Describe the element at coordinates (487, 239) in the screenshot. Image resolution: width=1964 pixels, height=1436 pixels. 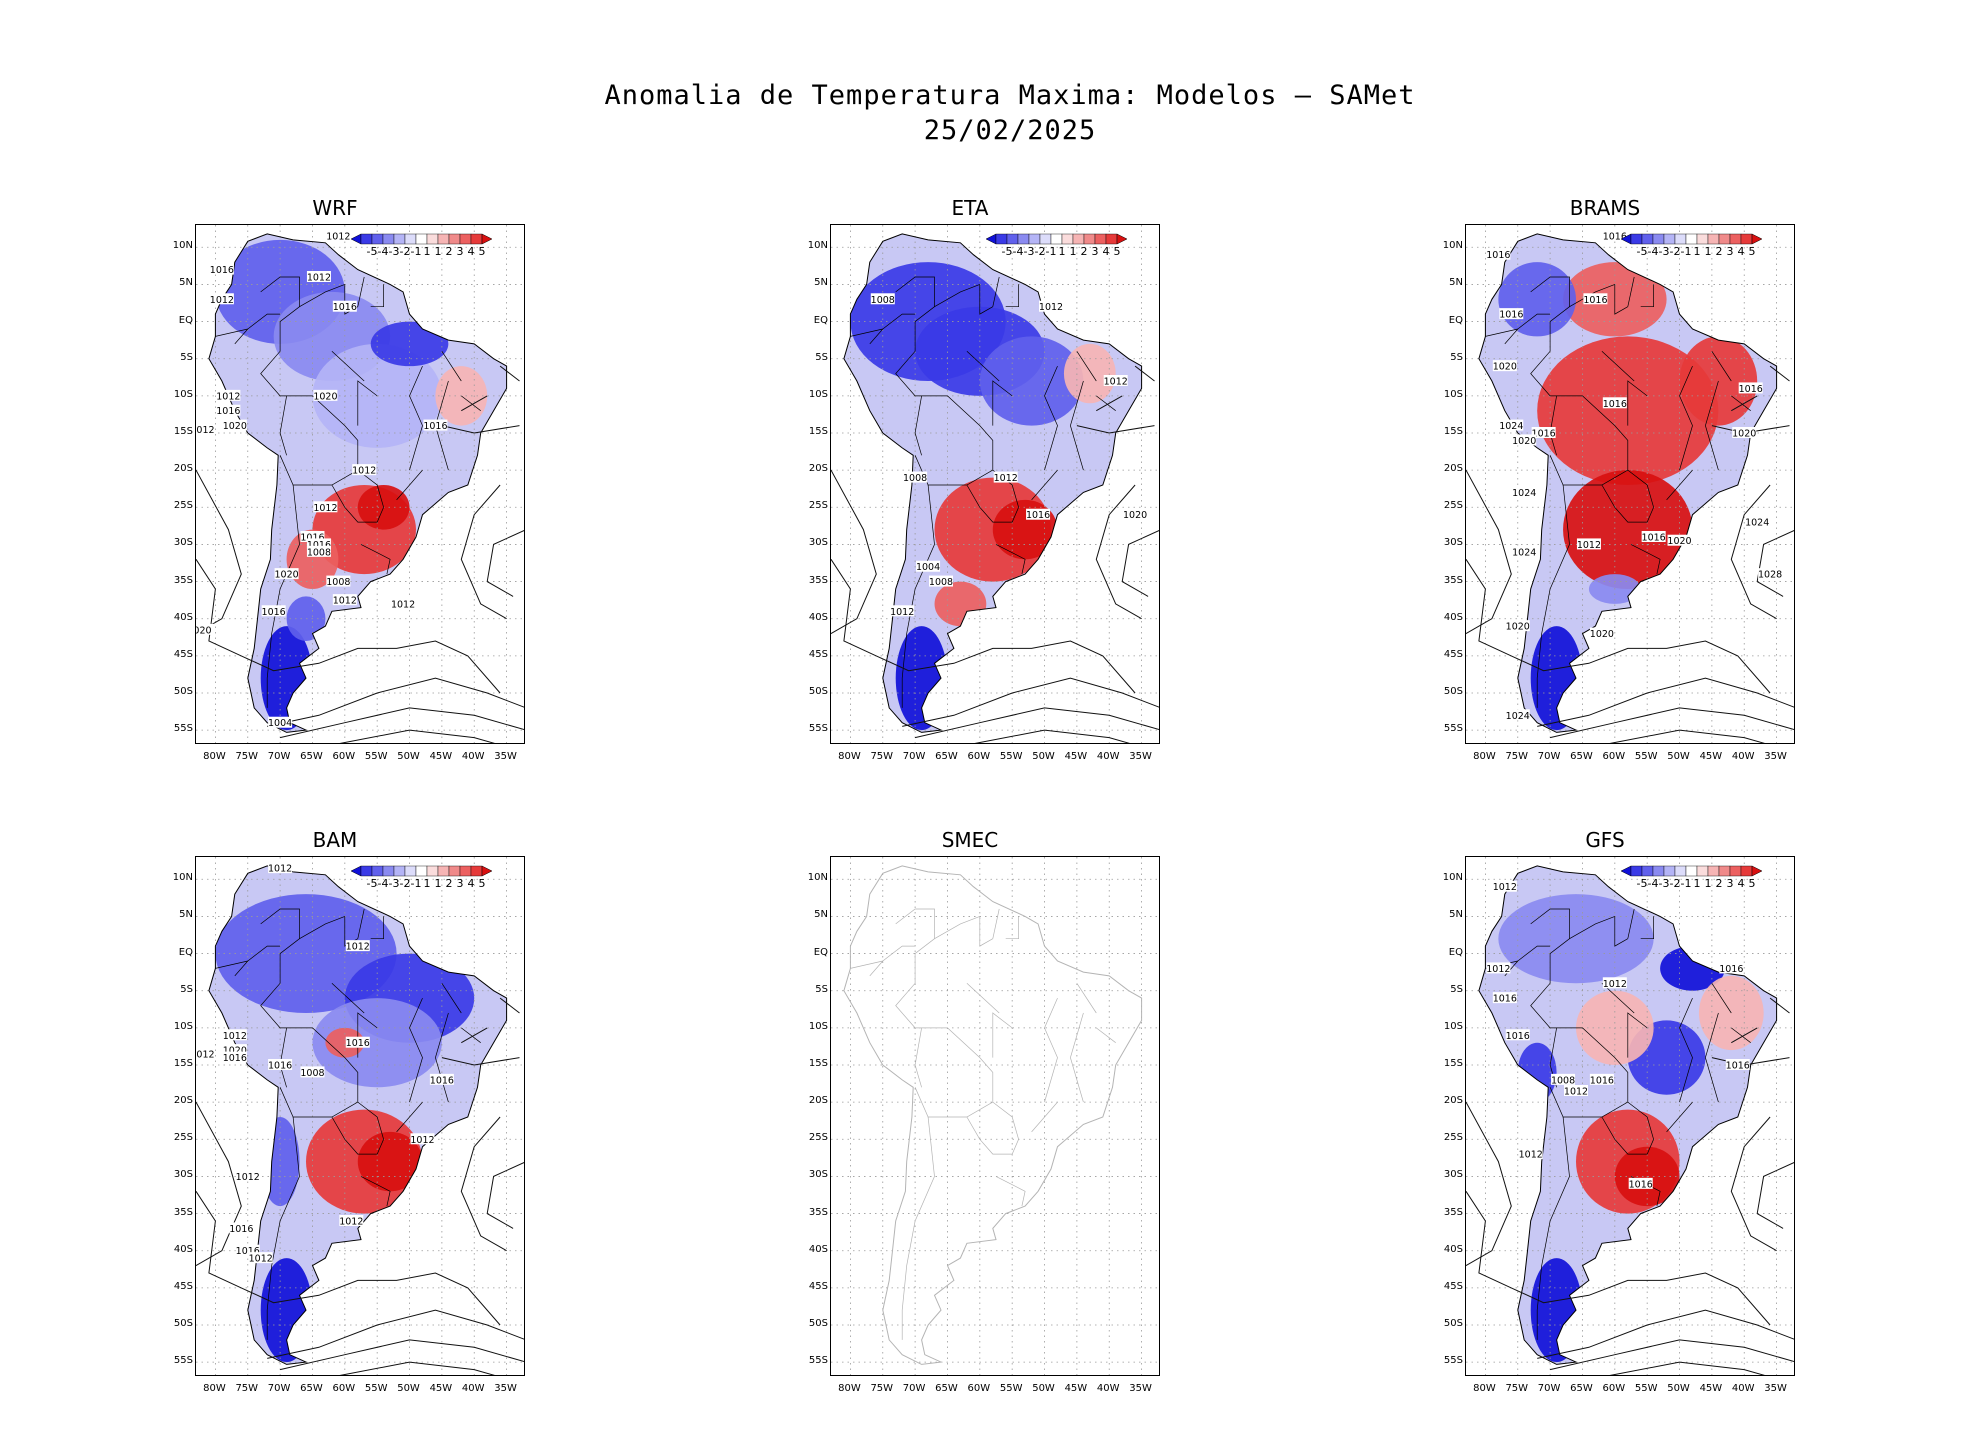
I see `colorbar-arrow-right` at that location.